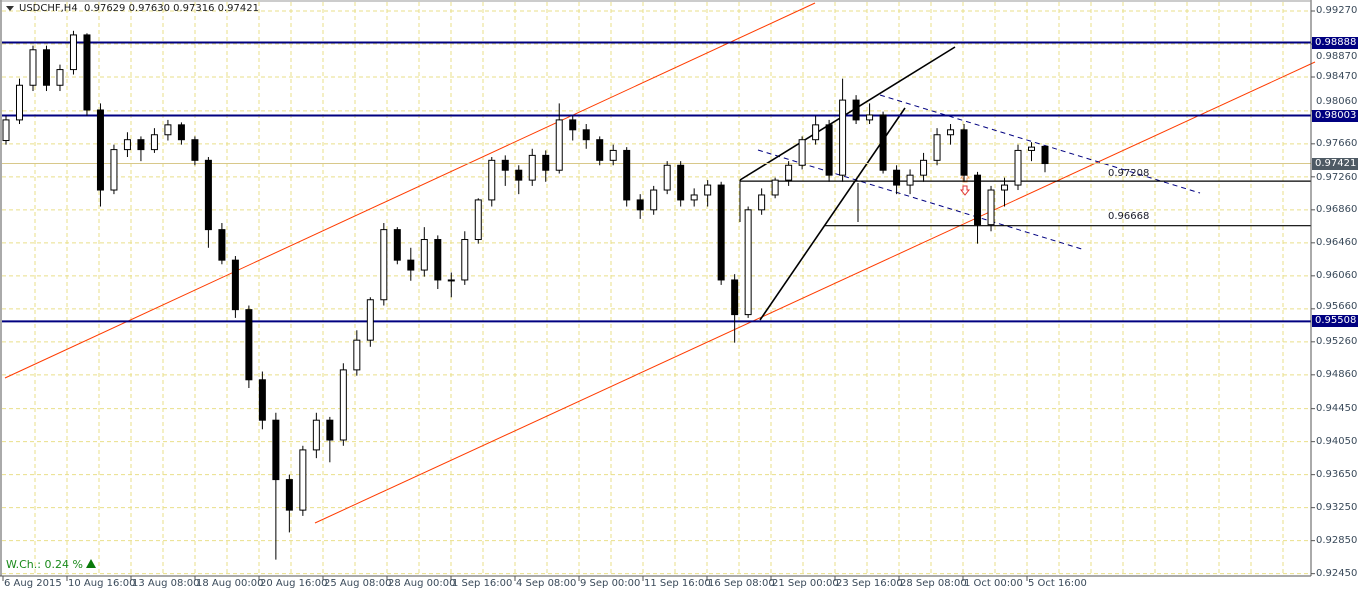 The height and width of the screenshot is (593, 1358). I want to click on time-label: 1 Sep 16:00, so click(482, 583).